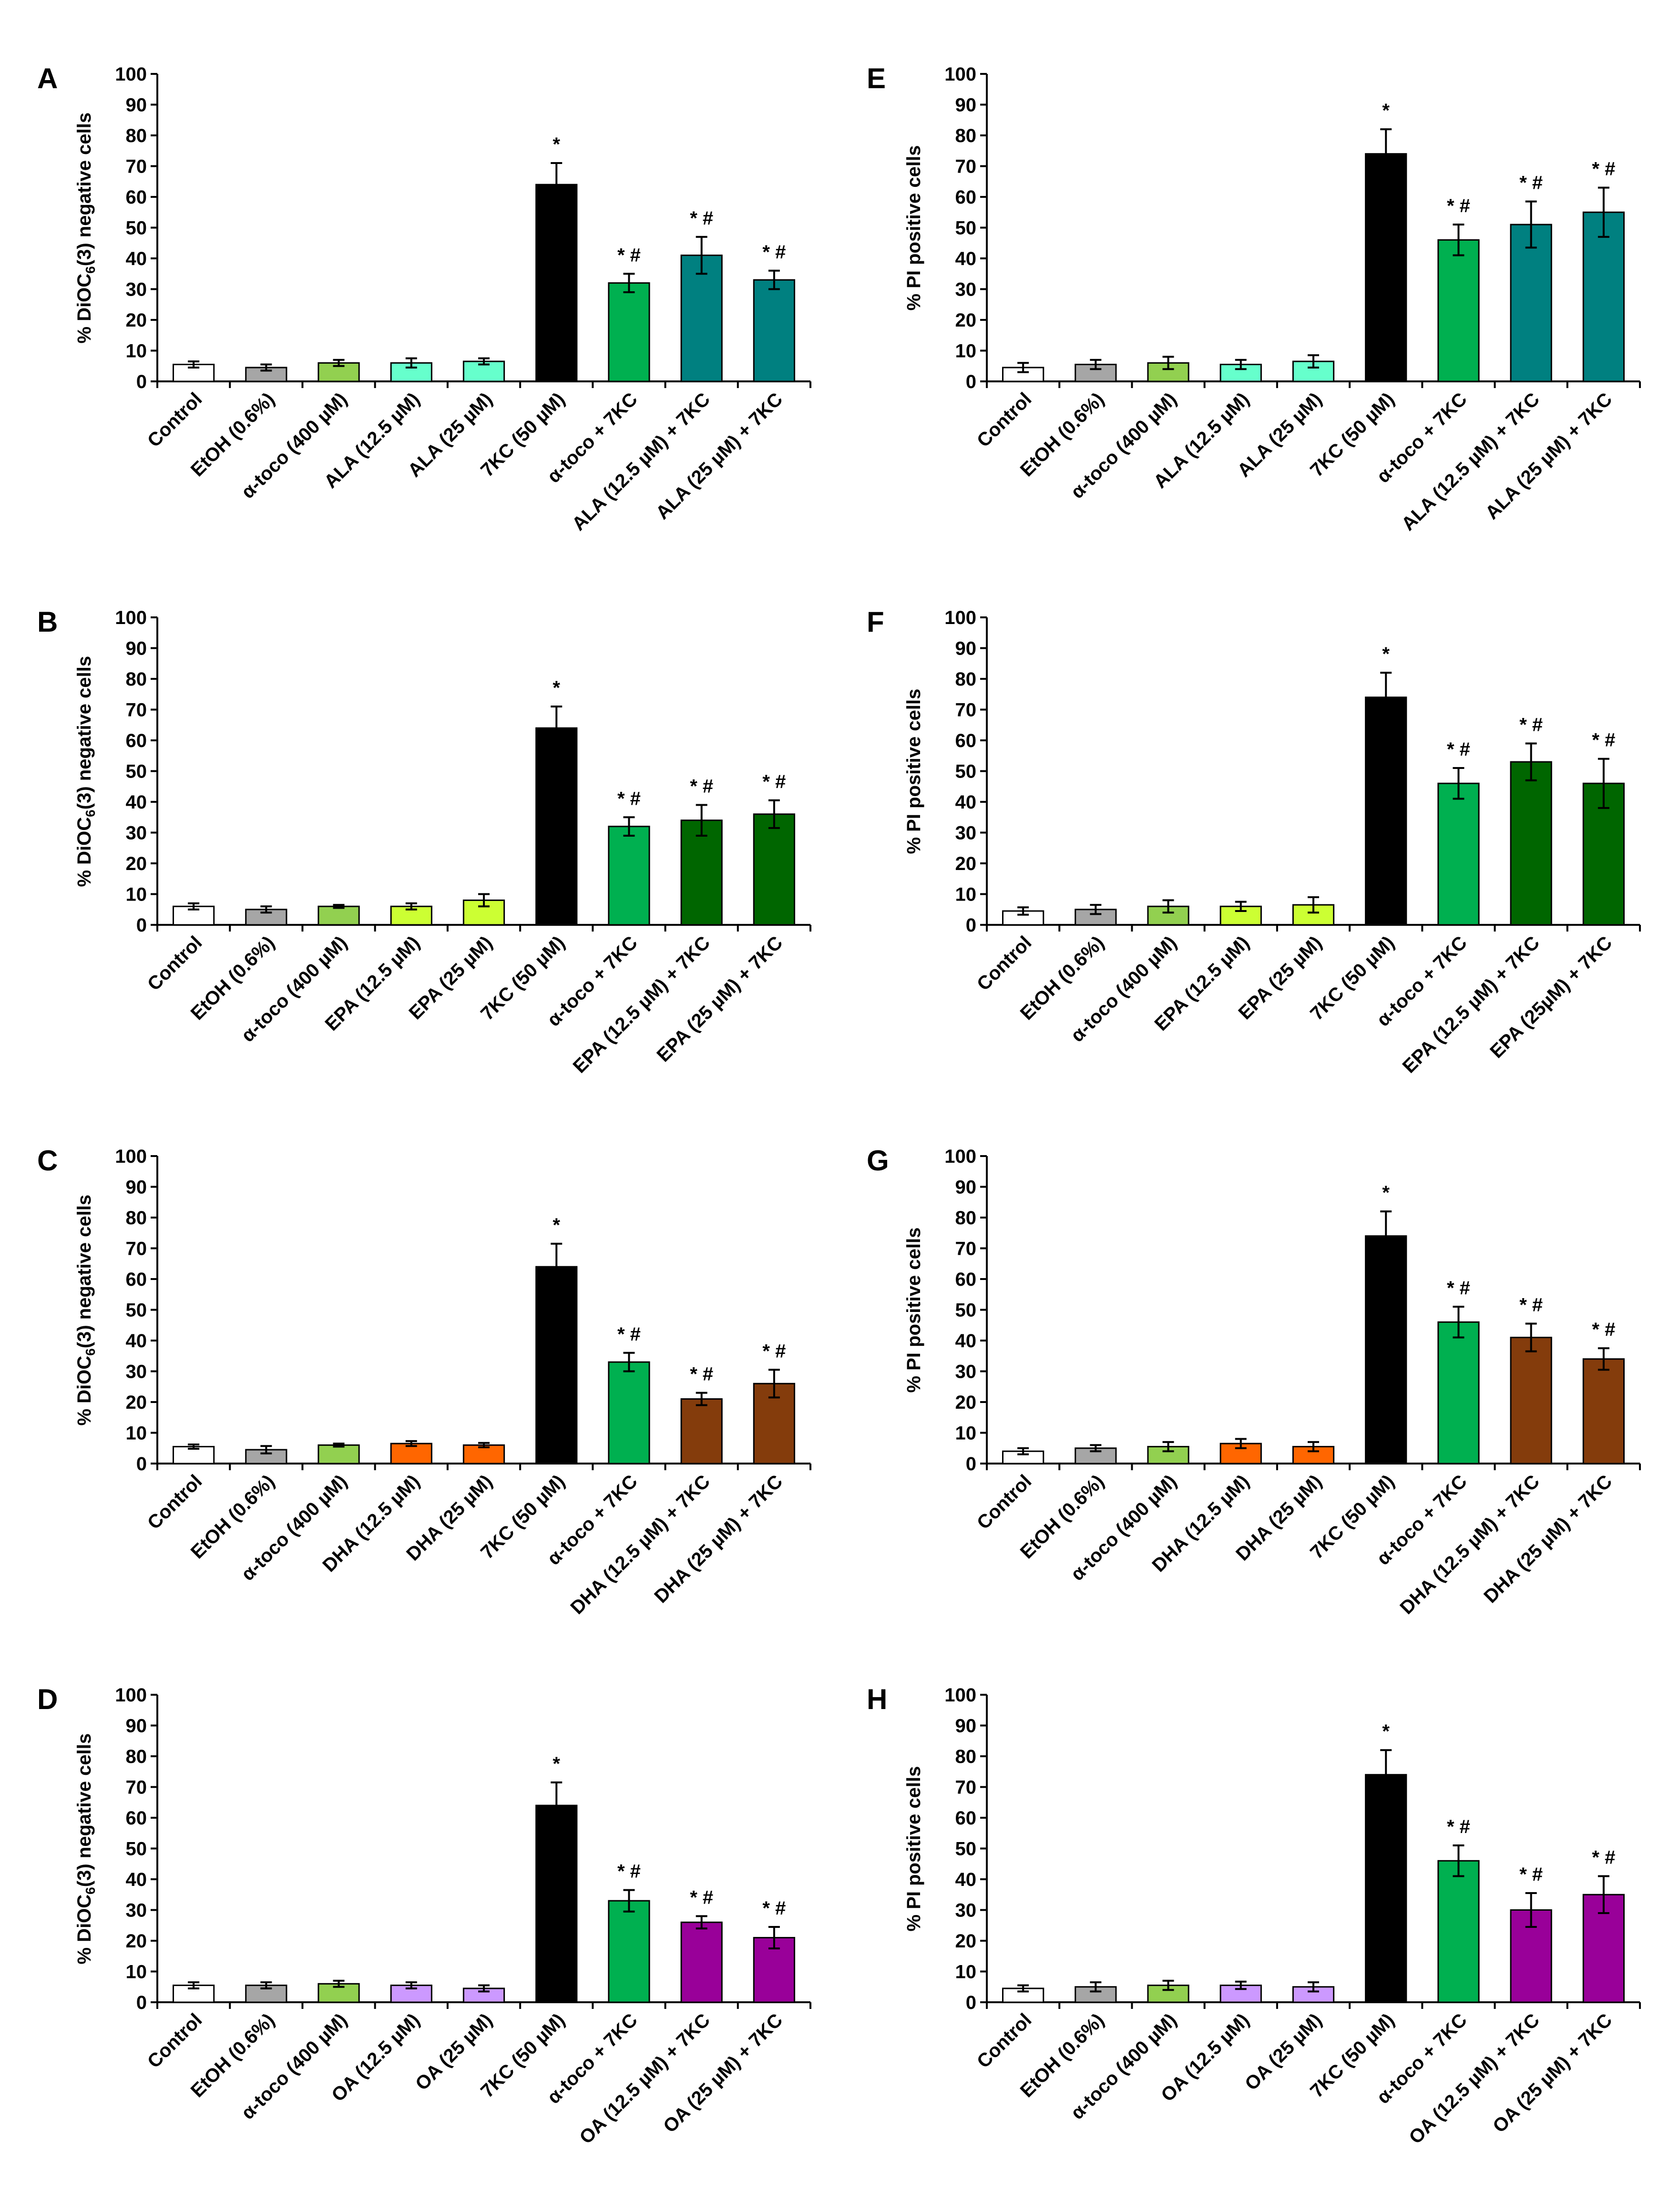 Image resolution: width=1659 pixels, height=2212 pixels. Describe the element at coordinates (136, 802) in the screenshot. I see `y-tick-label: 40` at that location.